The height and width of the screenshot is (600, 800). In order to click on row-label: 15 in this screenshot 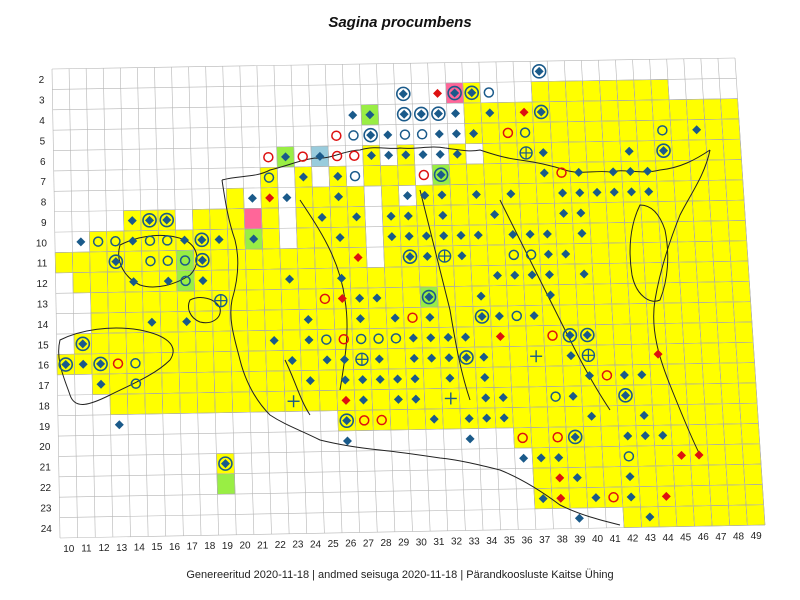, I will do `click(44, 345)`.